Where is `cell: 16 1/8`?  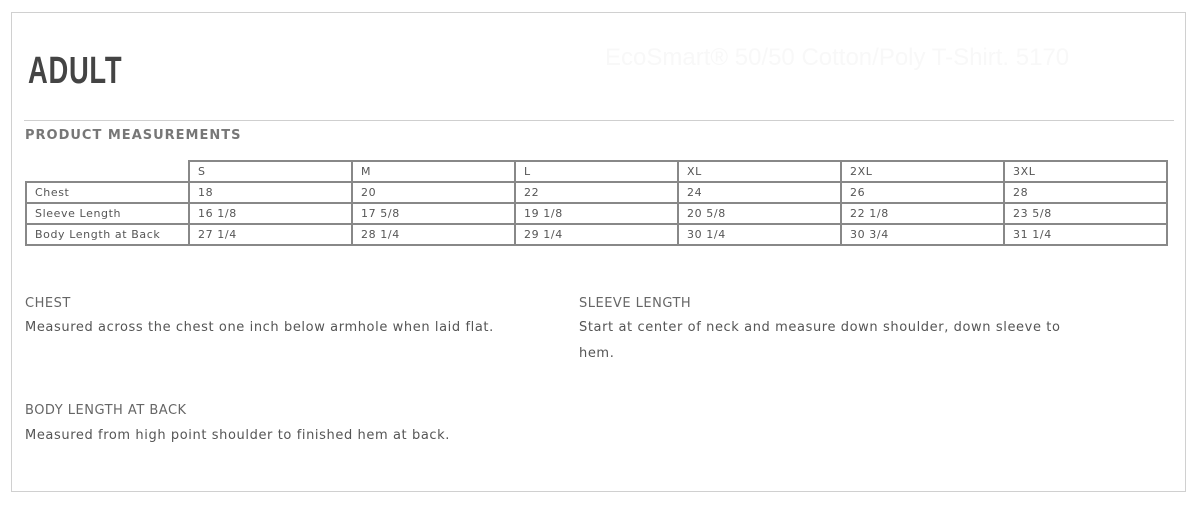
cell: 16 1/8 is located at coordinates (270, 213).